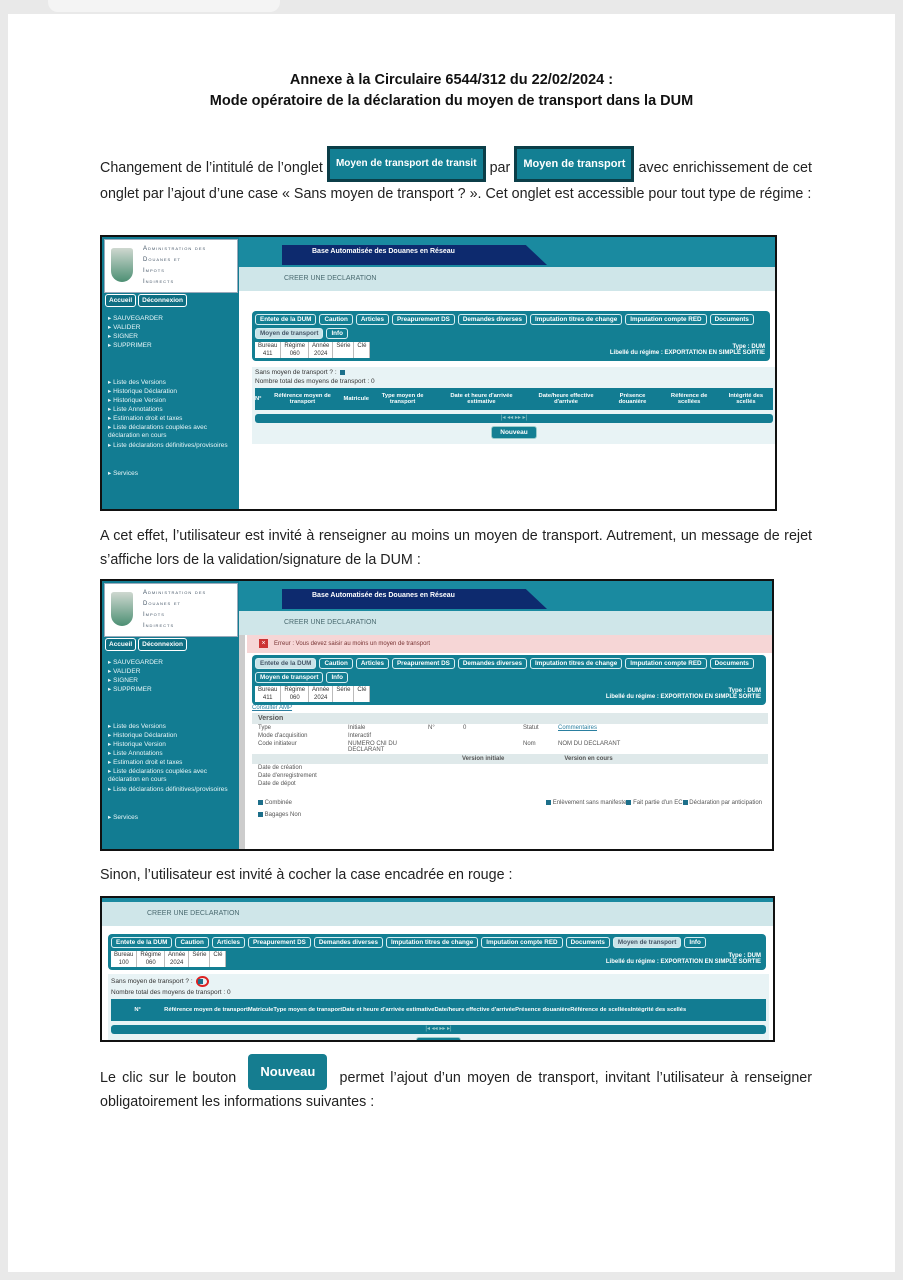  Describe the element at coordinates (278, 803) in the screenshot. I see `checkbox-label: Combinée` at that location.